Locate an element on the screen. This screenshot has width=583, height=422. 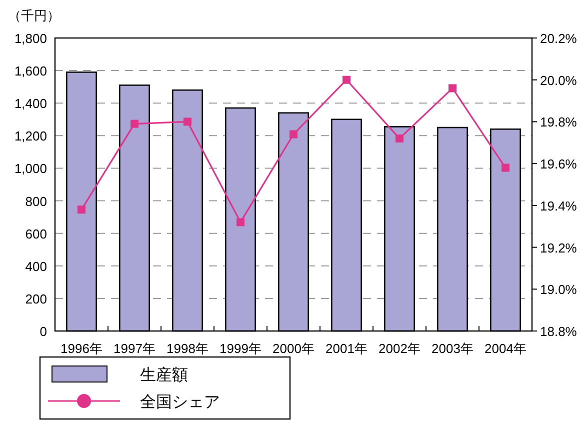
x-tick-label: 1999年 is located at coordinates (241, 348).